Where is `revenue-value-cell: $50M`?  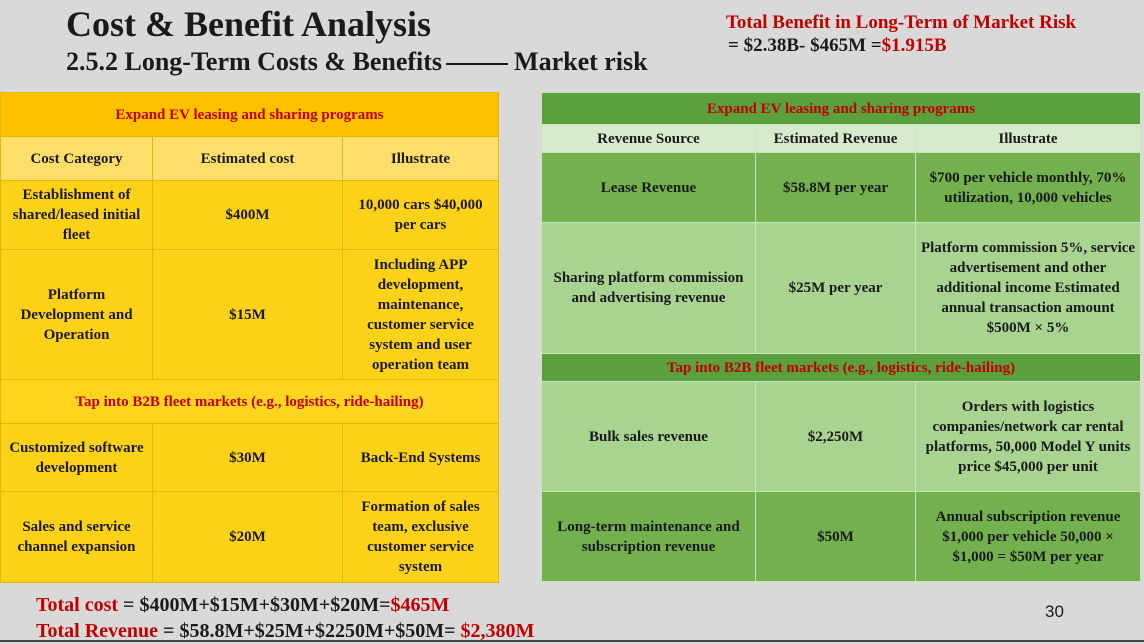
revenue-value-cell: $50M is located at coordinates (835, 536).